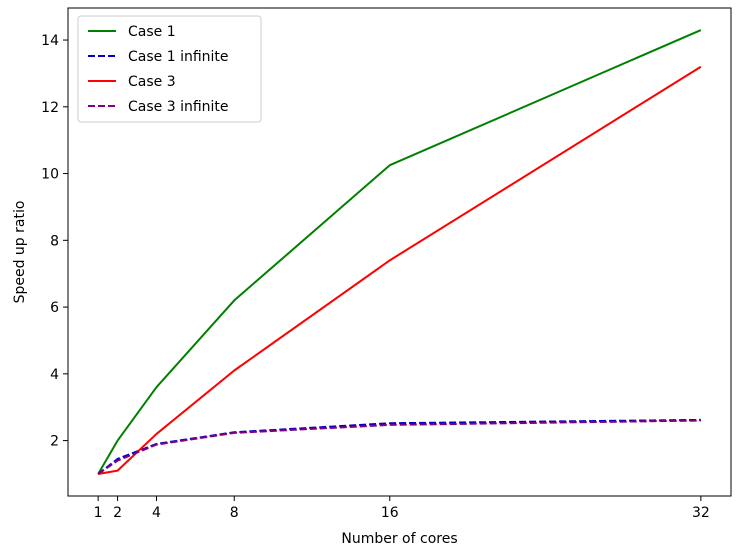 Image resolution: width=737 pixels, height=550 pixels. I want to click on y-tick-label: 10, so click(50, 175).